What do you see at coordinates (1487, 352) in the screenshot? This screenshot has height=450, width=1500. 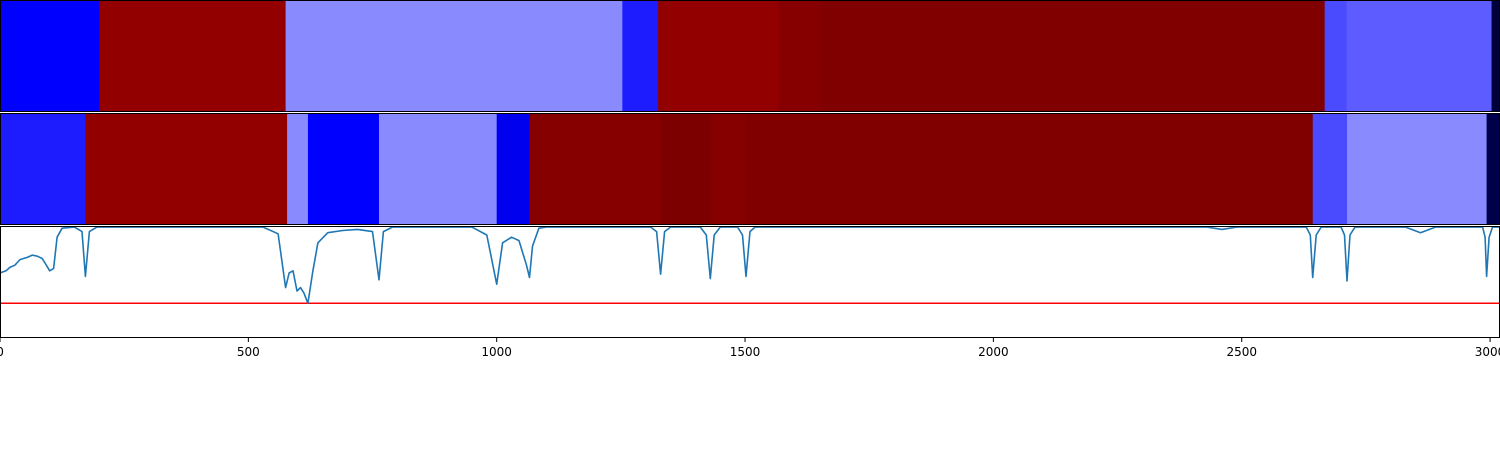 I see `x-tick-label-6: 3000` at bounding box center [1487, 352].